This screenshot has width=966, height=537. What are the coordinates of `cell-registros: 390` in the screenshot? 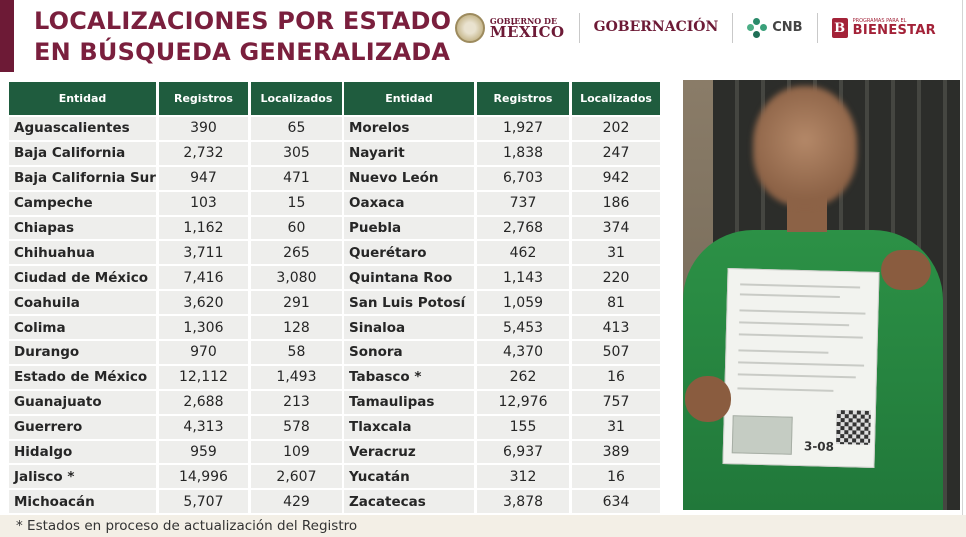 It's located at (203, 128).